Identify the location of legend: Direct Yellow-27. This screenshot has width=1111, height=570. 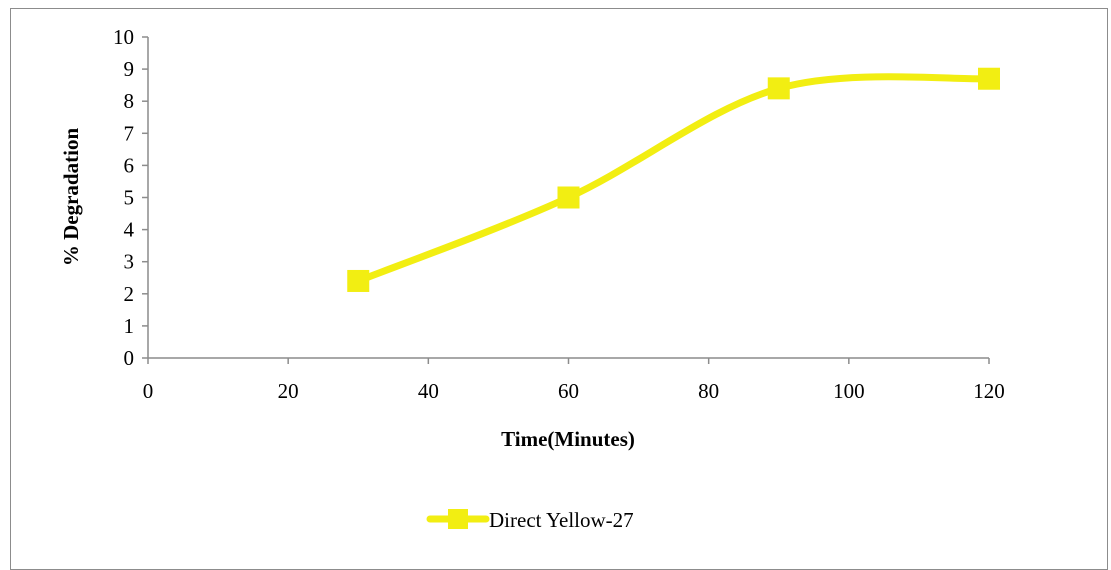
(530, 520).